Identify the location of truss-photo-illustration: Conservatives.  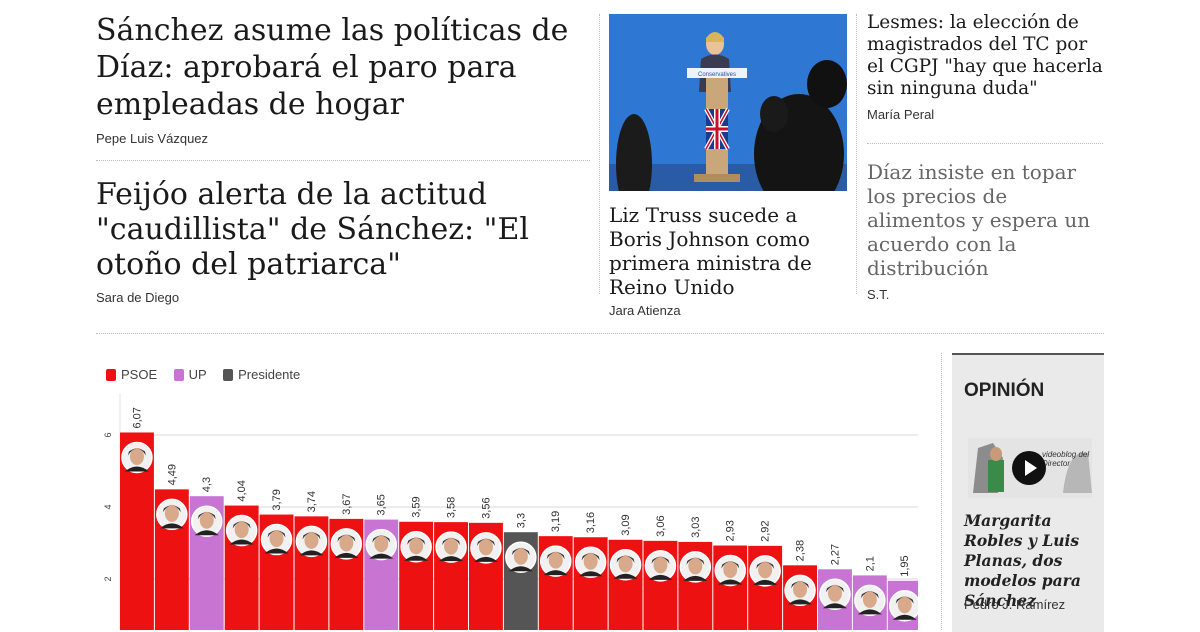
(728, 102).